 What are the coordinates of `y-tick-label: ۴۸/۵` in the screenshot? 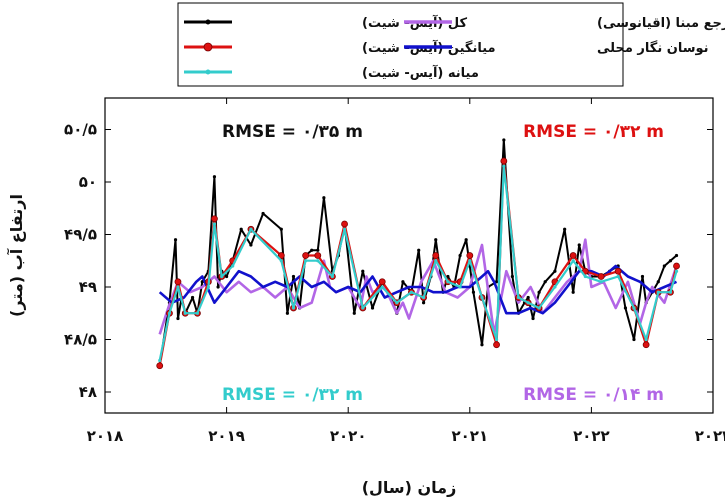 It's located at (80, 340).